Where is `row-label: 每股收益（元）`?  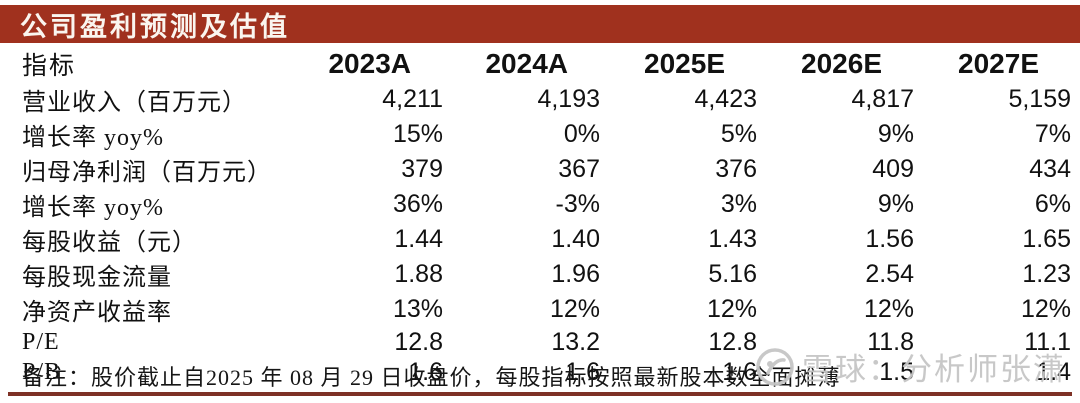 row-label: 每股收益（元） is located at coordinates (109, 243).